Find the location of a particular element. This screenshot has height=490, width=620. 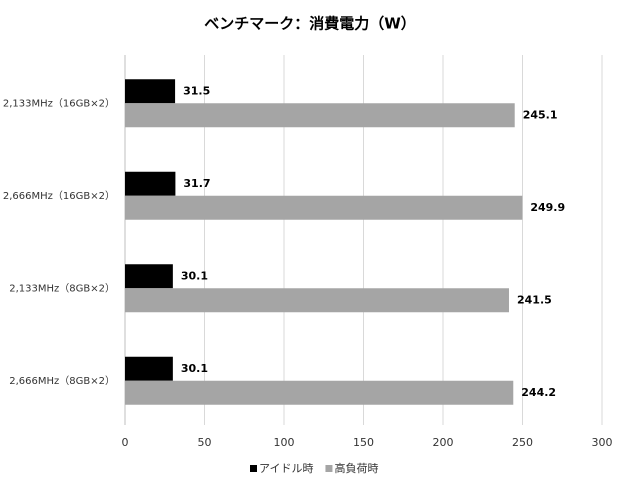

x-tick-label: 300 is located at coordinates (602, 442).